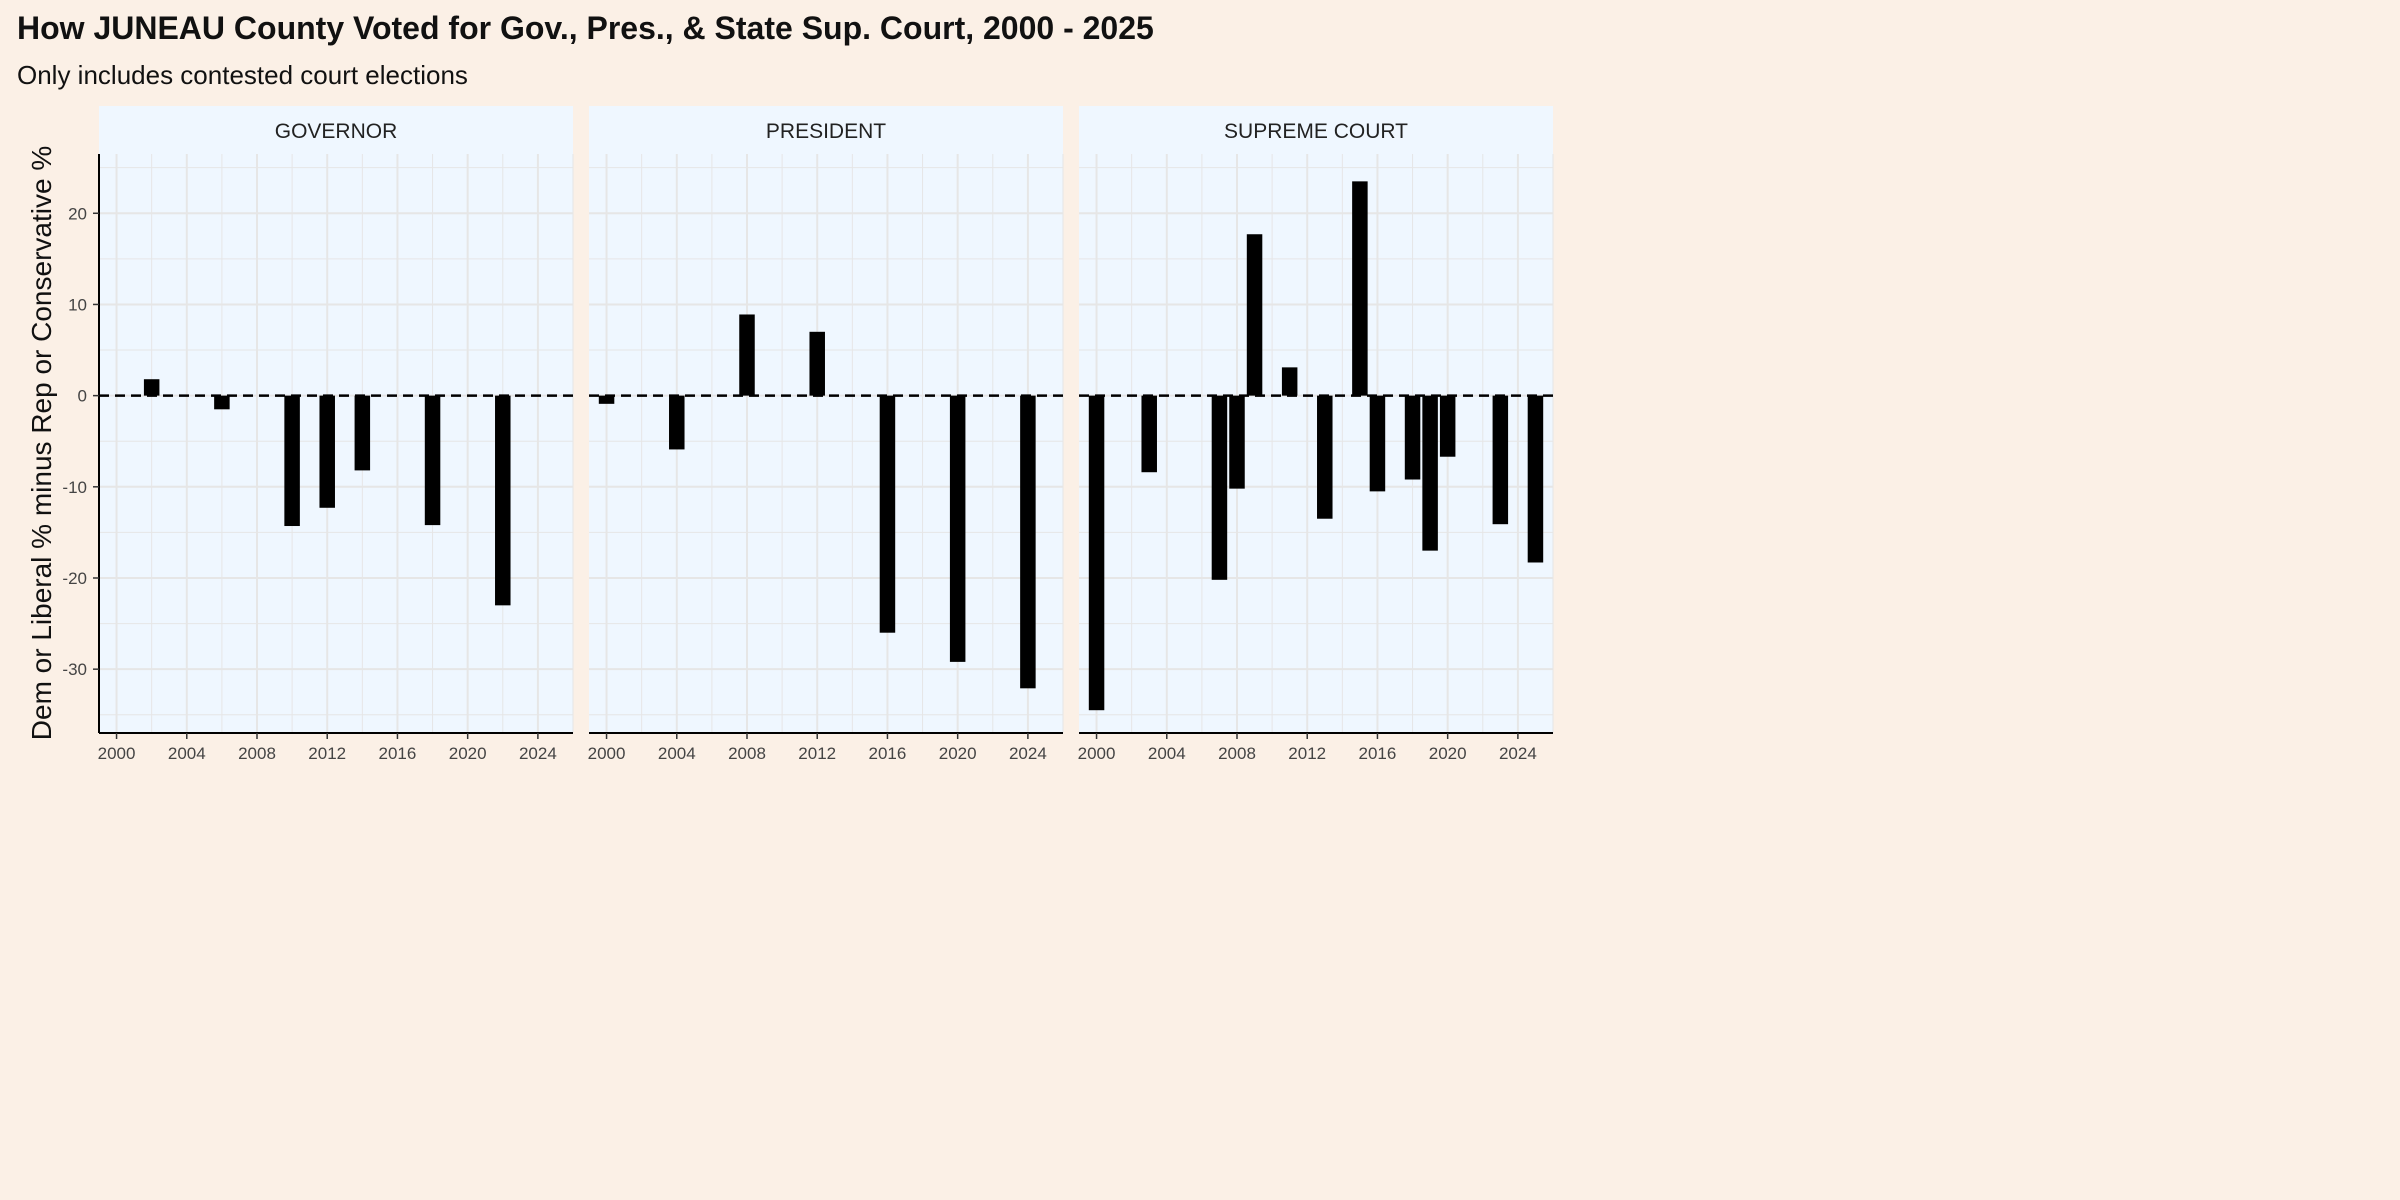 The height and width of the screenshot is (1200, 2400). I want to click on bar-governor-2002, so click(151, 387).